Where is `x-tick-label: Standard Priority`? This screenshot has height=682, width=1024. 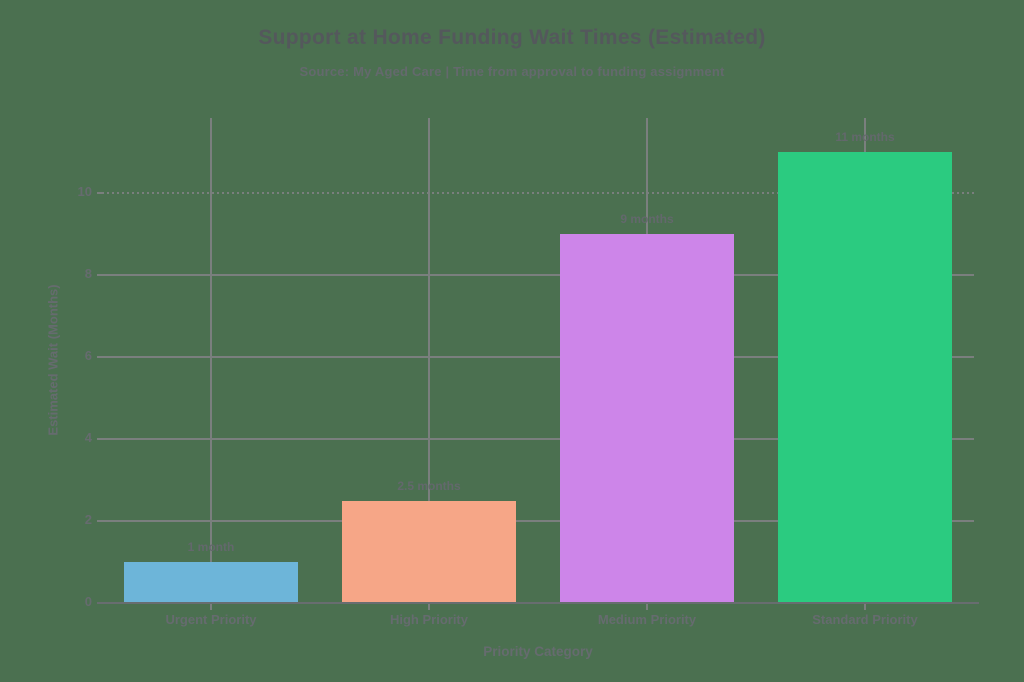
x-tick-label: Standard Priority is located at coordinates (865, 619).